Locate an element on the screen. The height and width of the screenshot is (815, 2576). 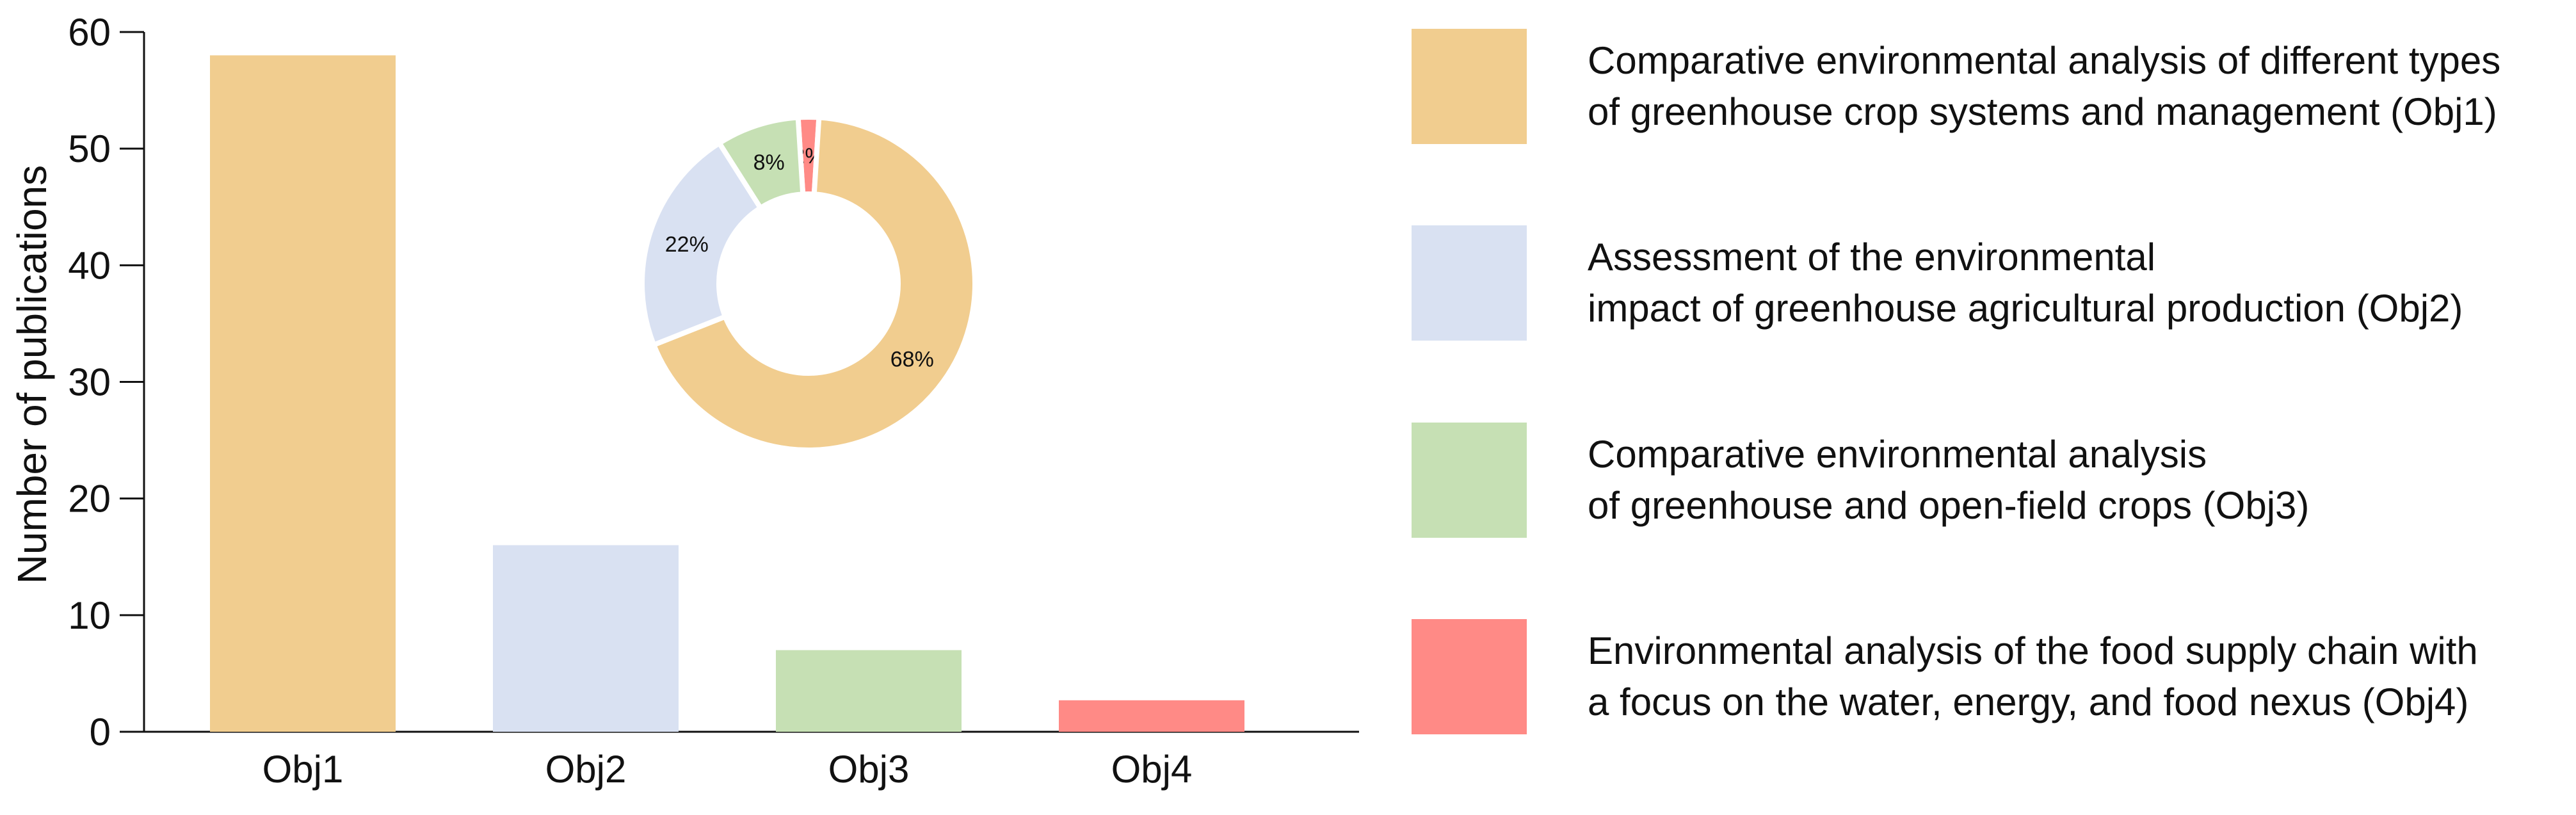
y-tick-label: 60 is located at coordinates (89, 32).